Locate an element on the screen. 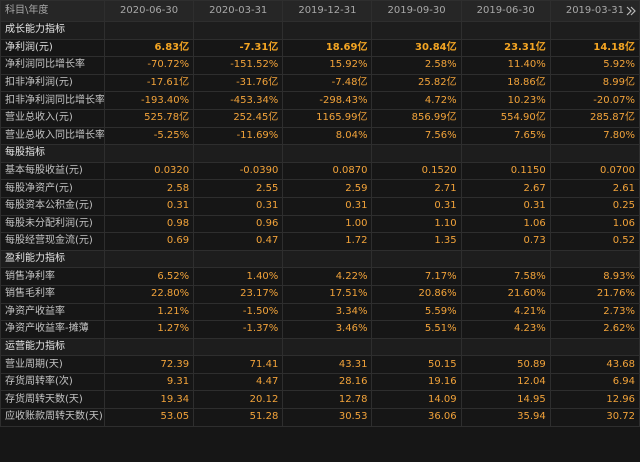  row-label: 净利润同比增长率 is located at coordinates (52, 65).